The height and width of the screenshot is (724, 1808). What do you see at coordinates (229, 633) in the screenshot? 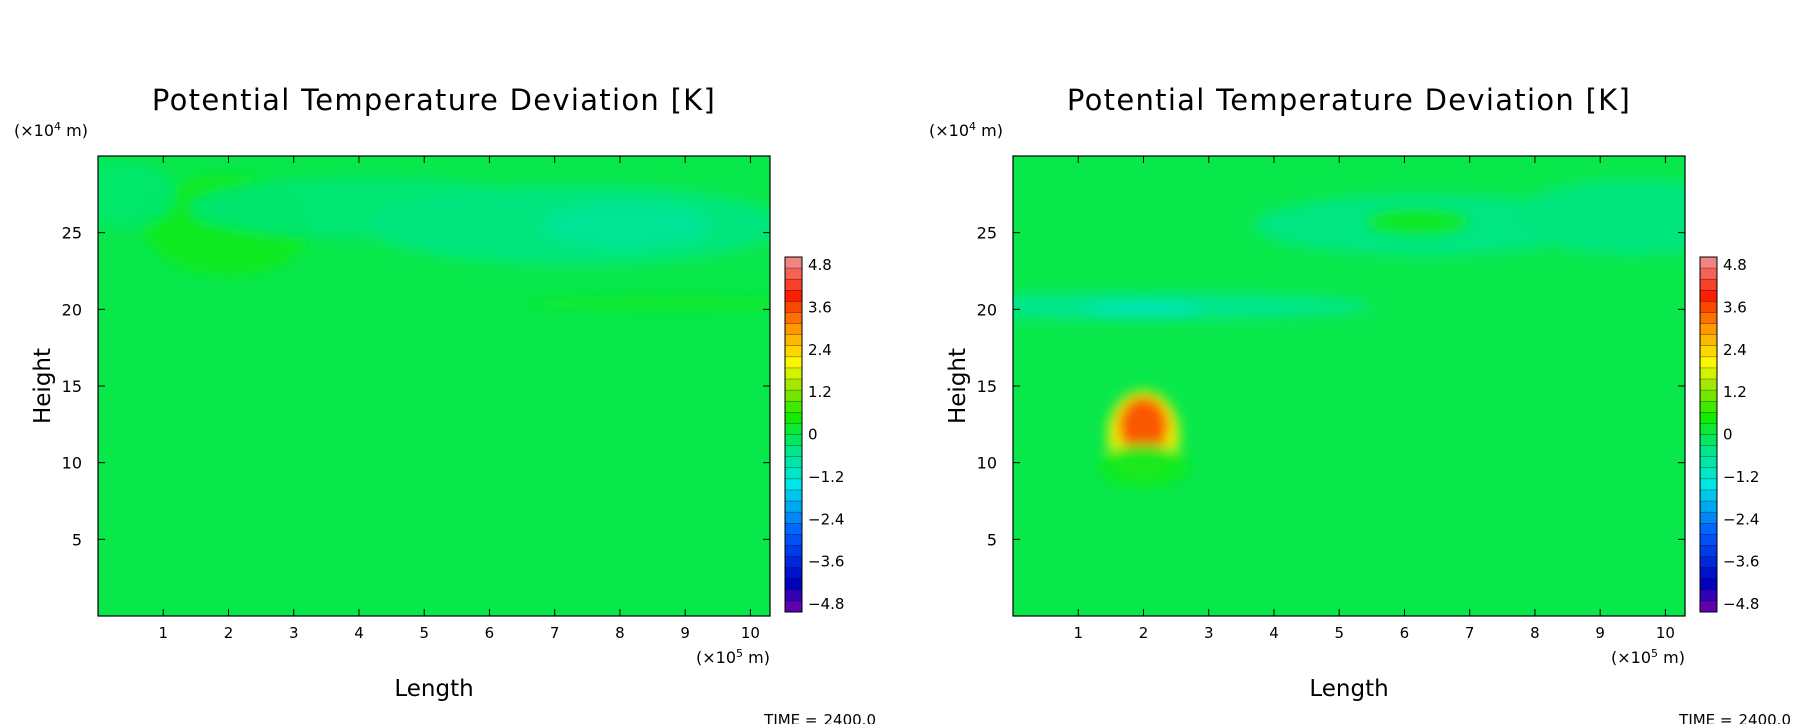
I see `x-tick-label: 2` at bounding box center [229, 633].